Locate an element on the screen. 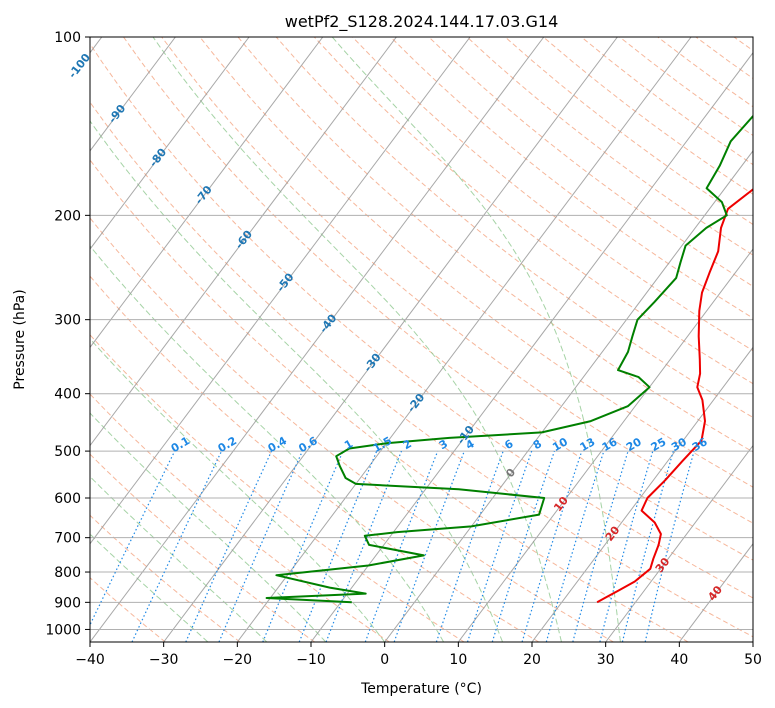 The height and width of the screenshot is (708, 775). x-tick-label: 0 is located at coordinates (384, 660).